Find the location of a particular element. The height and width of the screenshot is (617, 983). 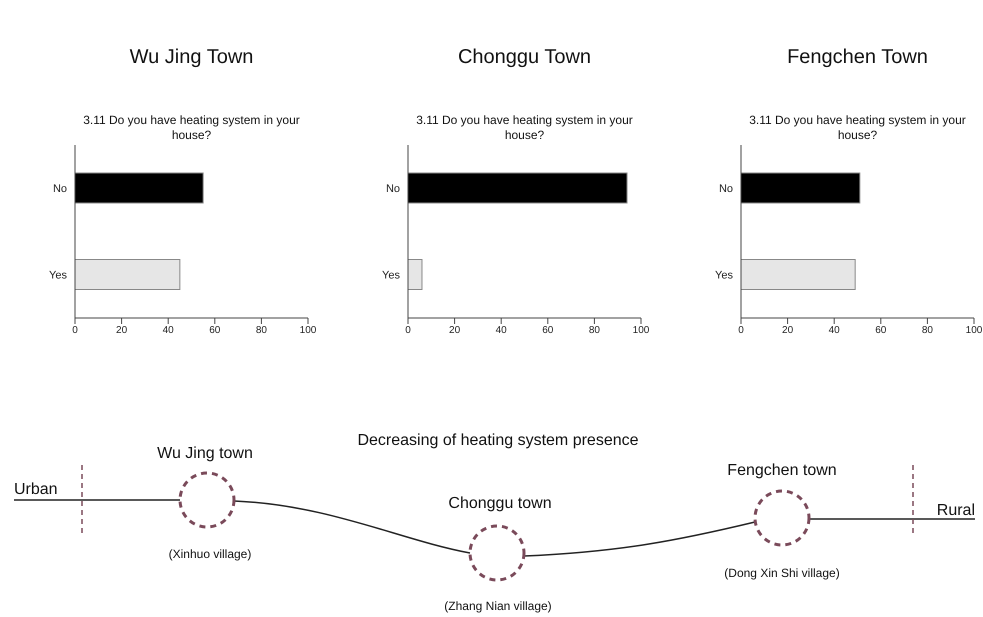

text: Rural is located at coordinates (955, 510).